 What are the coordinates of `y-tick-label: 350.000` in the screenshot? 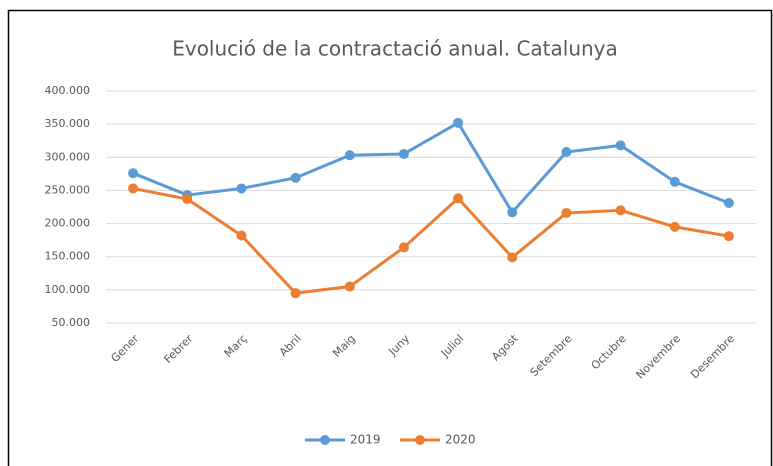 It's located at (68, 123).